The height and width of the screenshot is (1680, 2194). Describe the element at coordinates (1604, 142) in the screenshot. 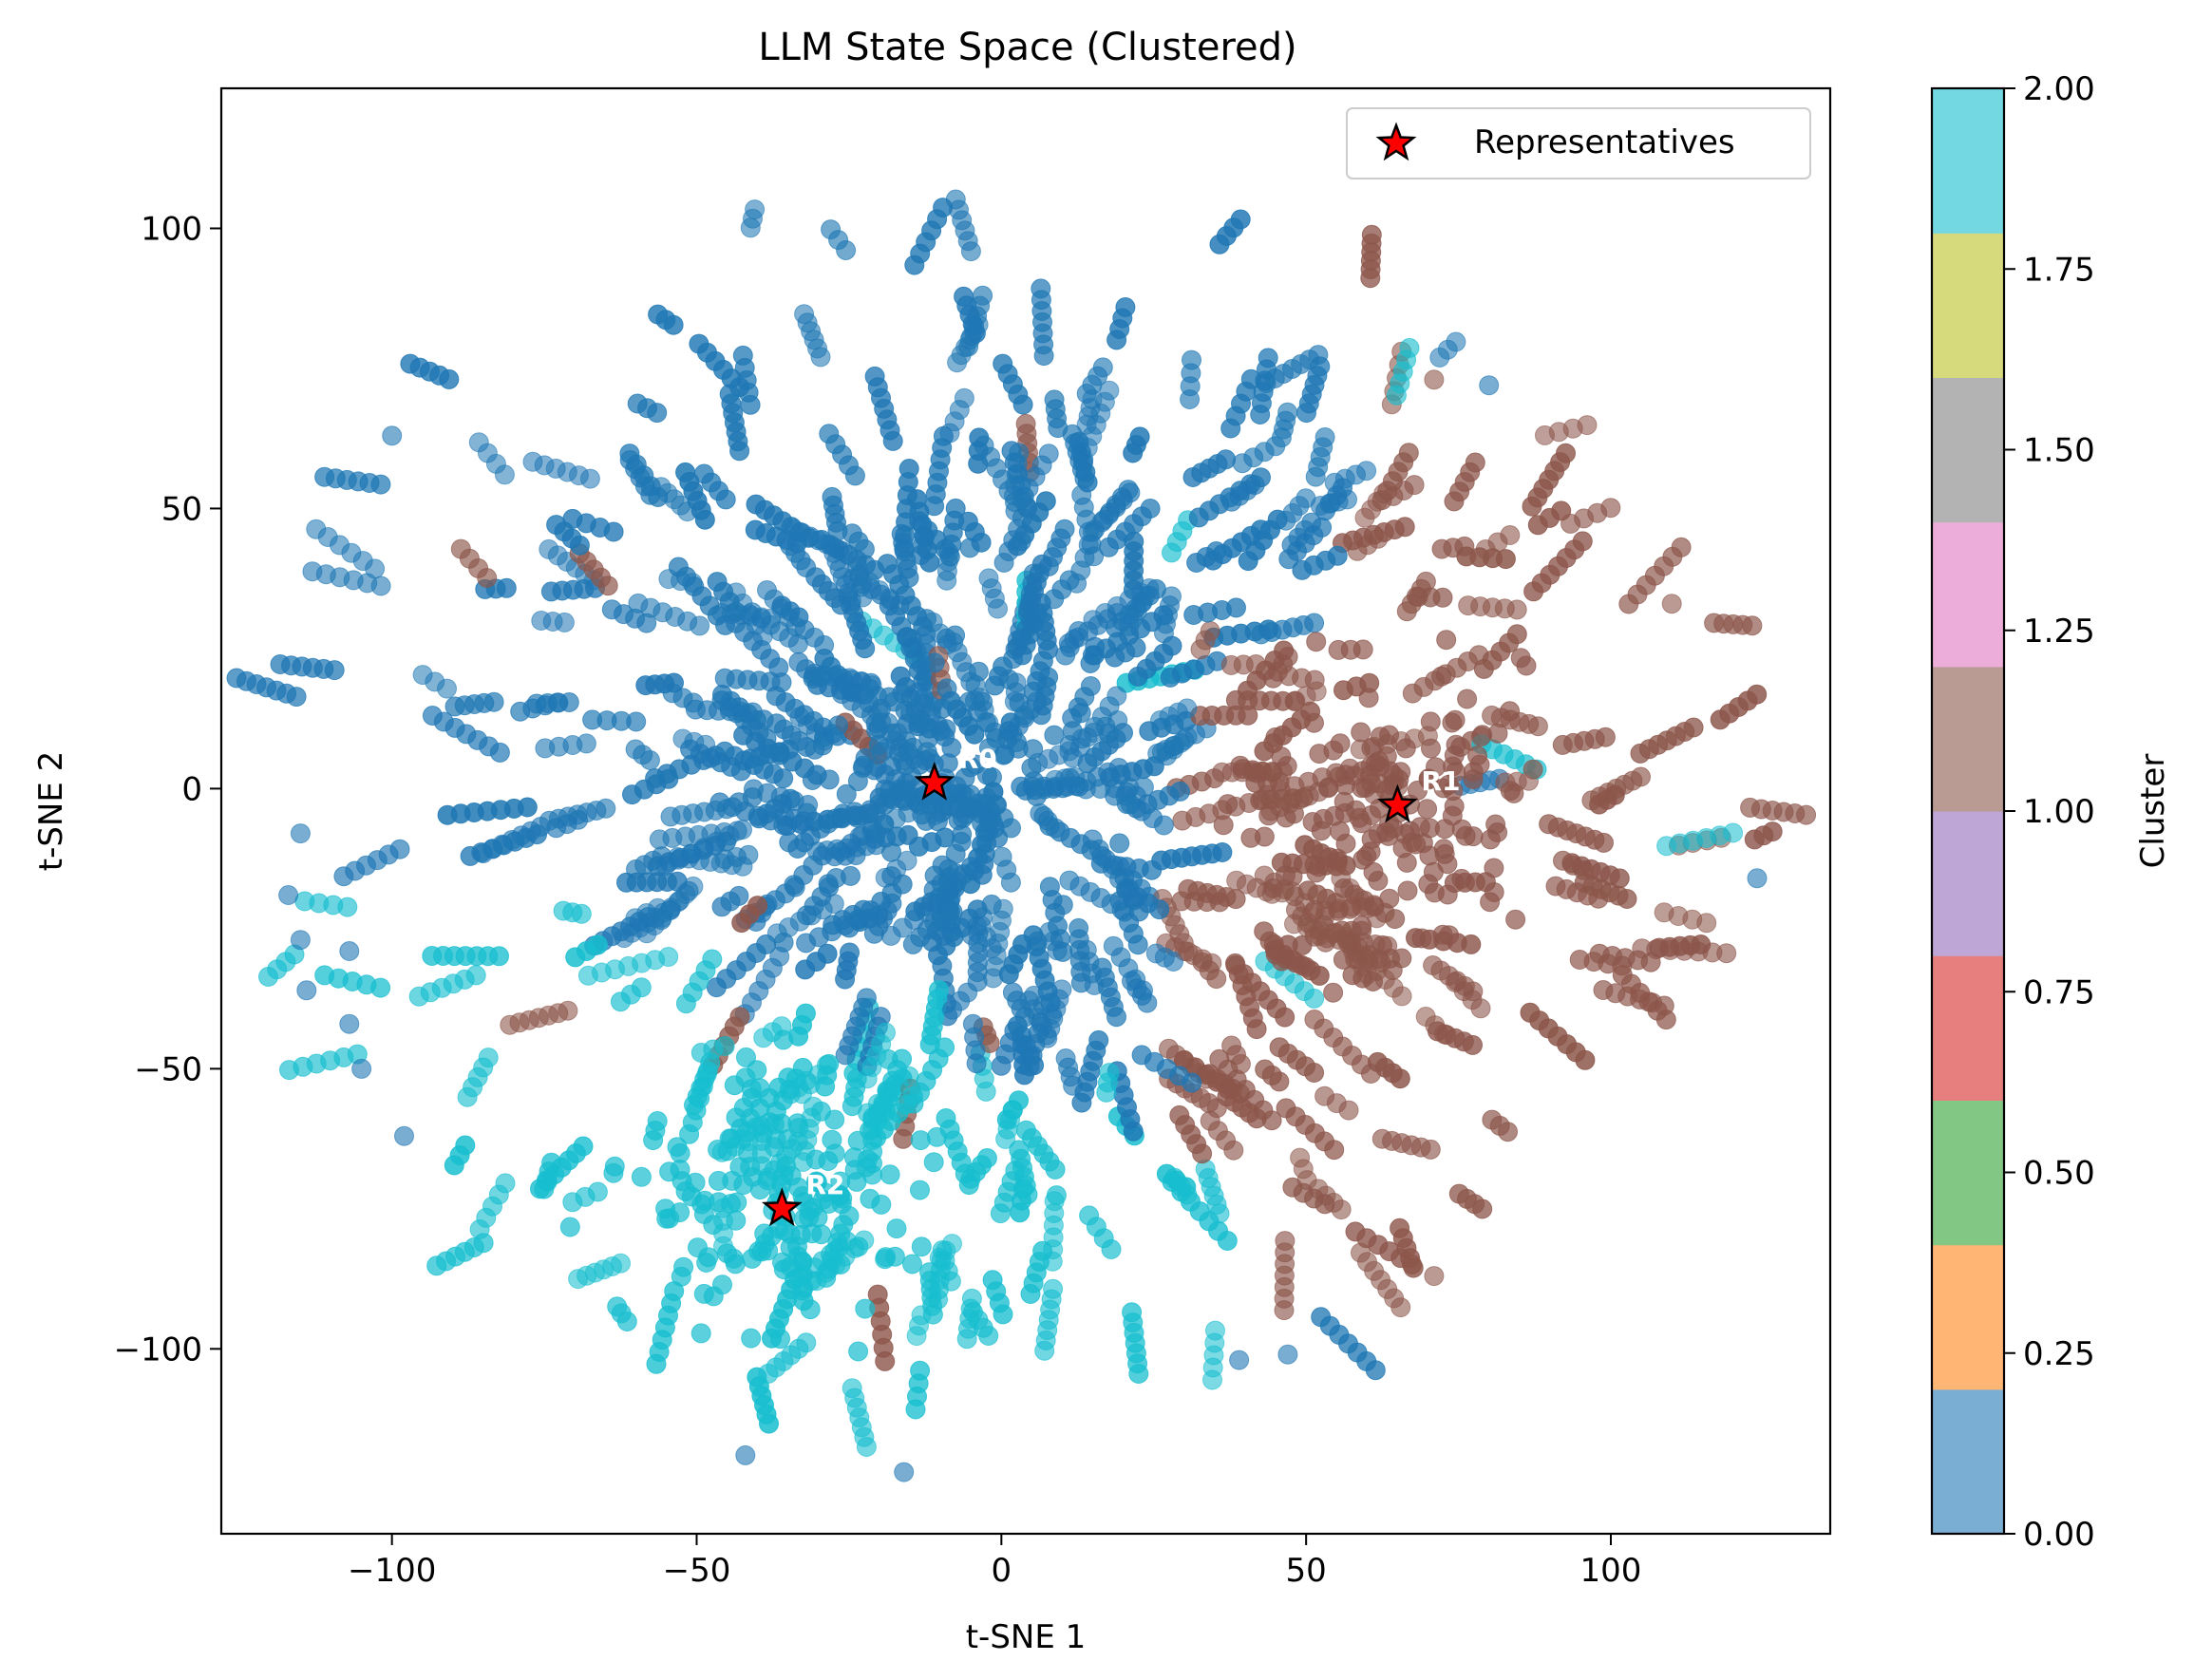

I see `legend-entry-representatives: Representatives` at that location.